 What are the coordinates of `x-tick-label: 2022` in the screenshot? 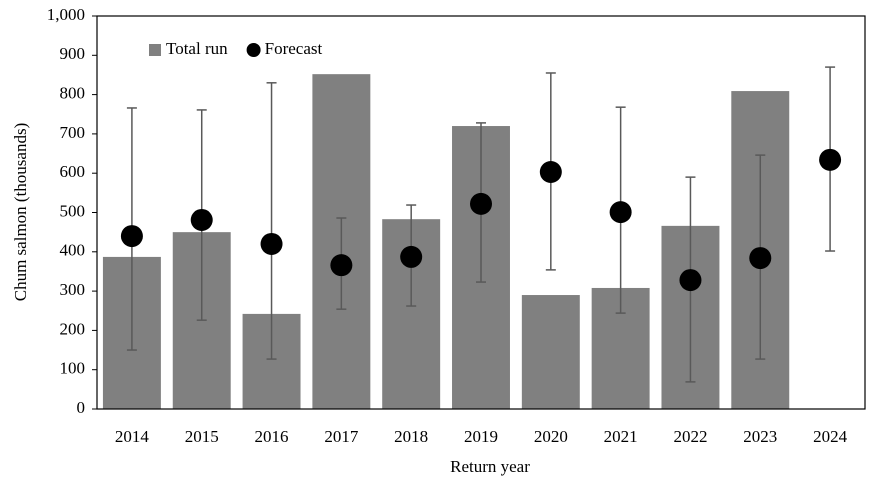 It's located at (690, 436).